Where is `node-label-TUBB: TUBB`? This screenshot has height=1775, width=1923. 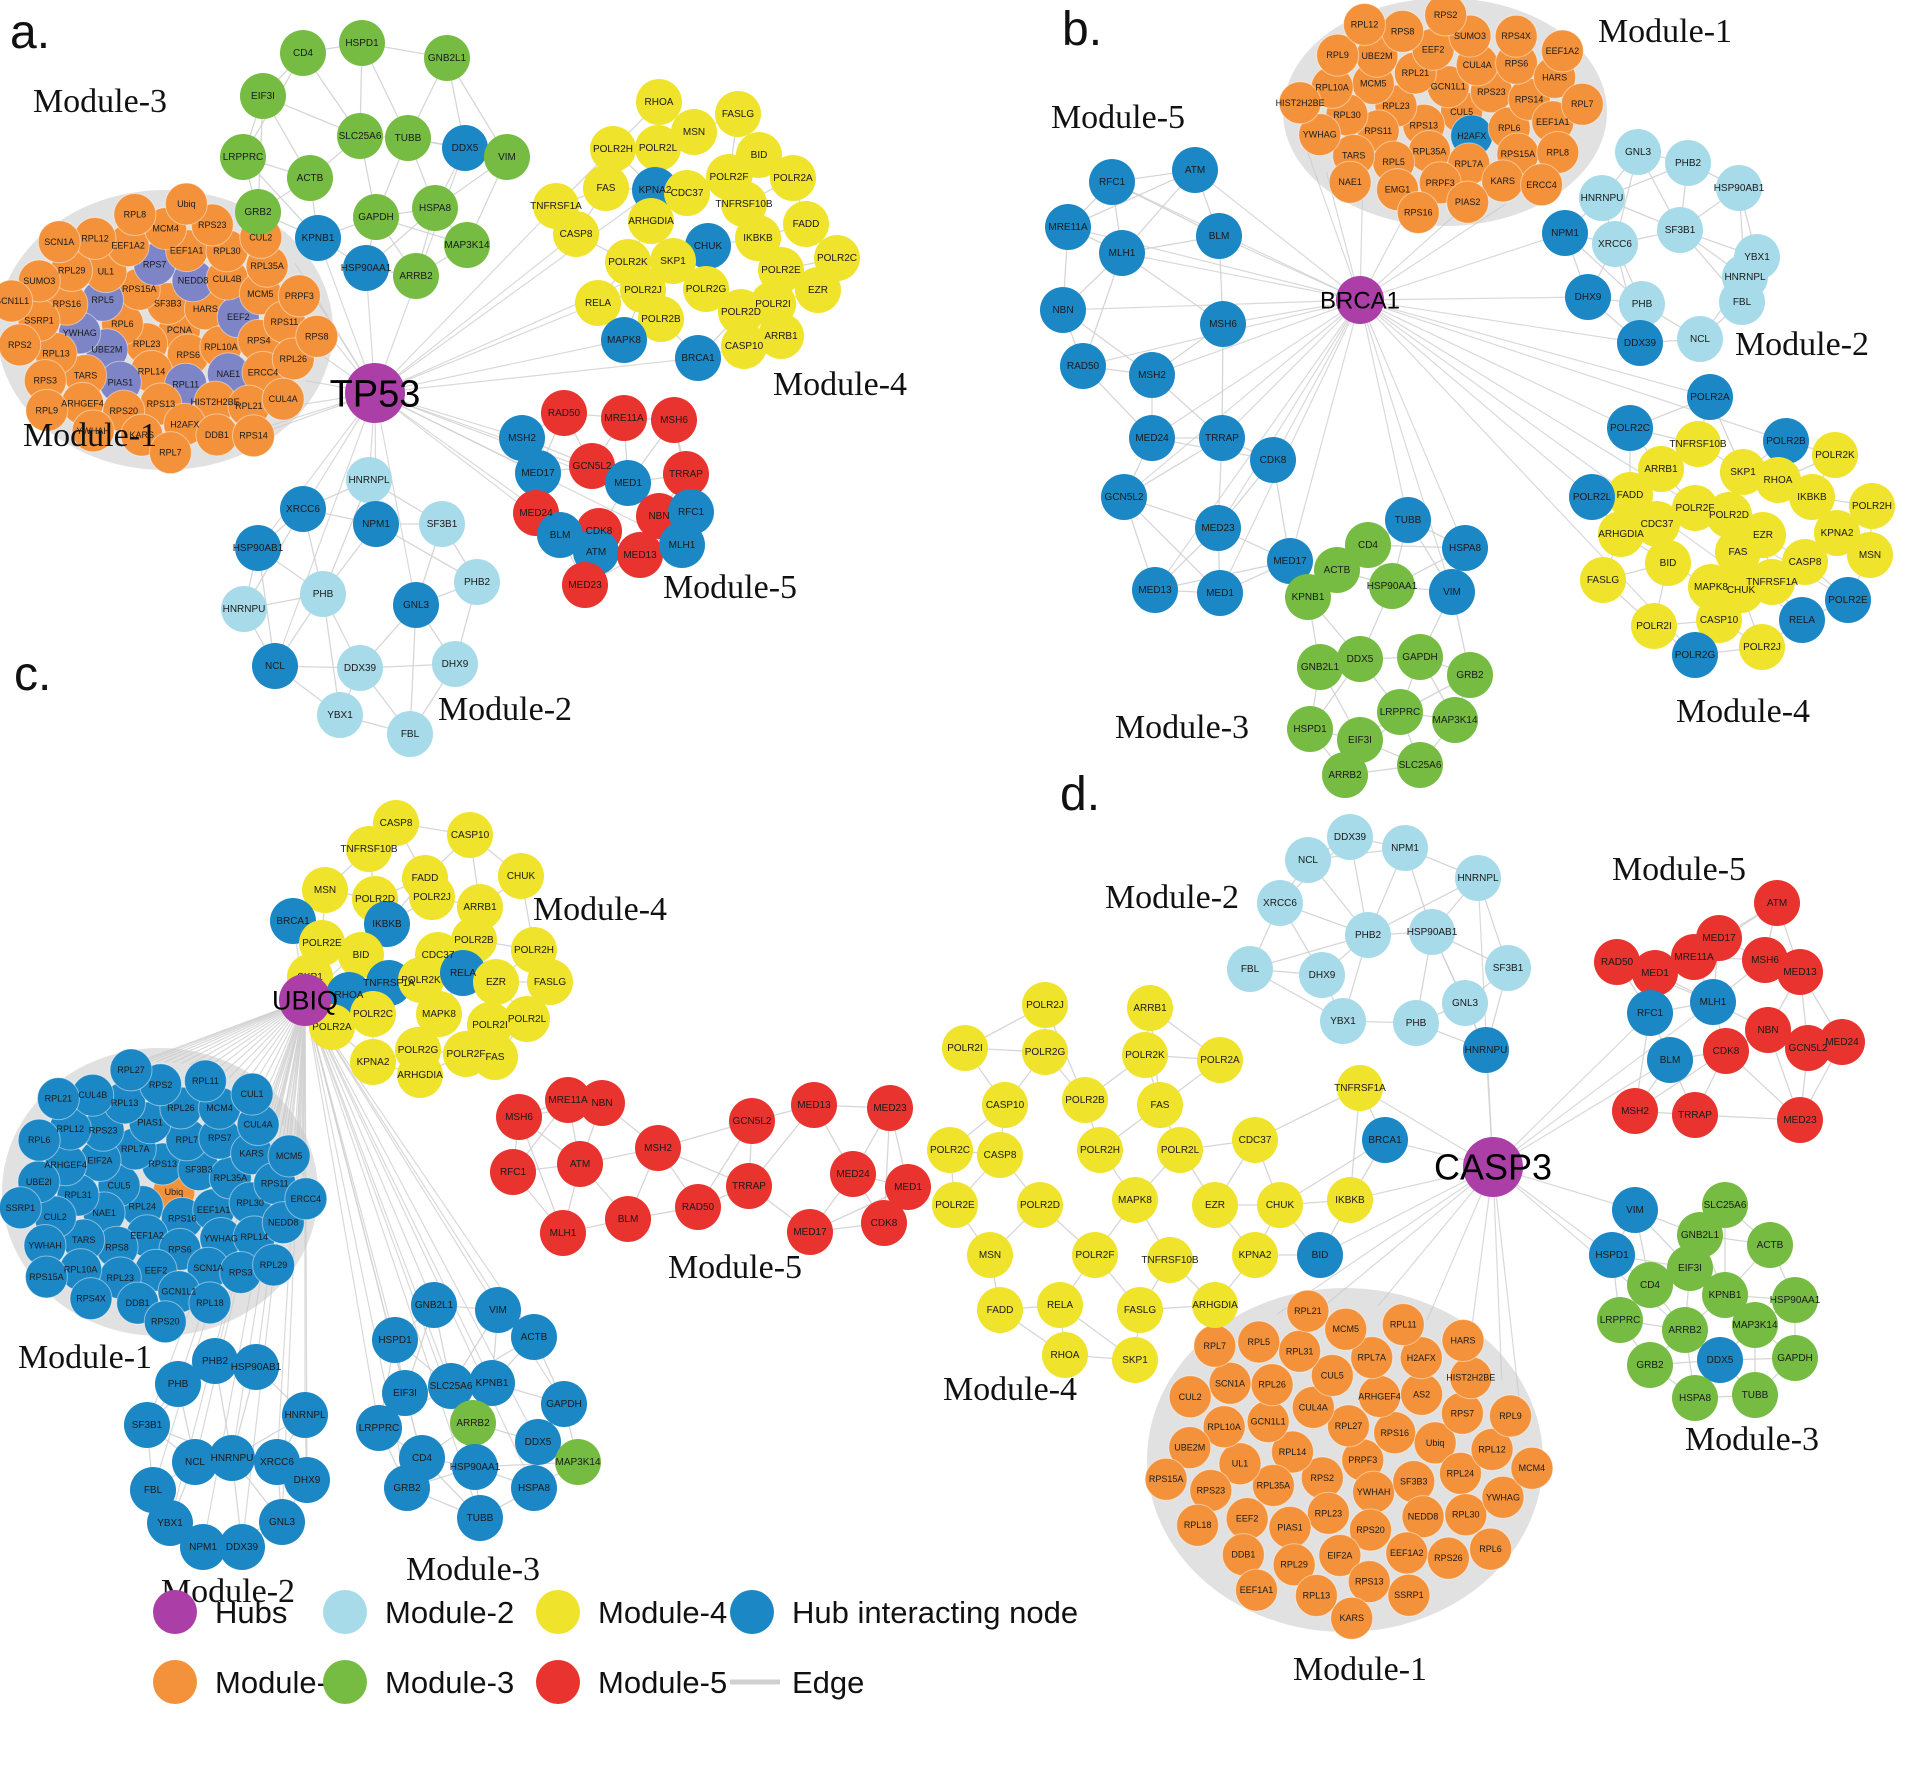
node-label-TUBB: TUBB is located at coordinates (408, 138).